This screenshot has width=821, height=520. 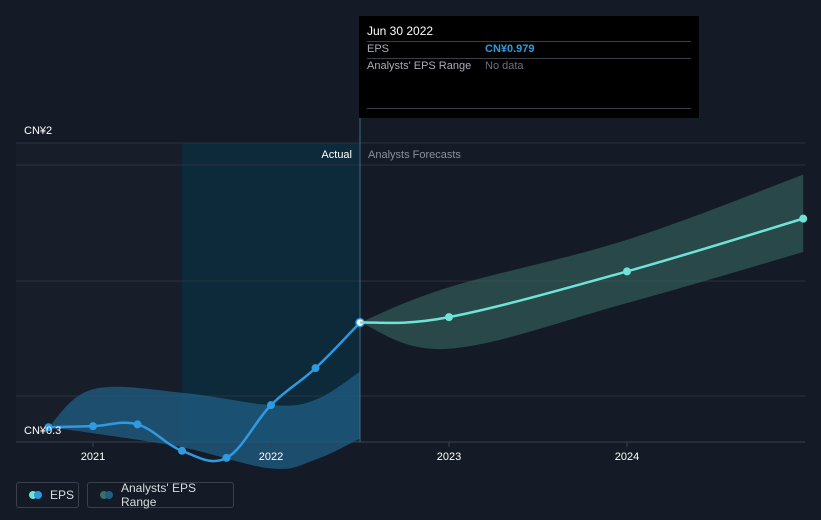 I want to click on actual-label: Actual, so click(x=336, y=155).